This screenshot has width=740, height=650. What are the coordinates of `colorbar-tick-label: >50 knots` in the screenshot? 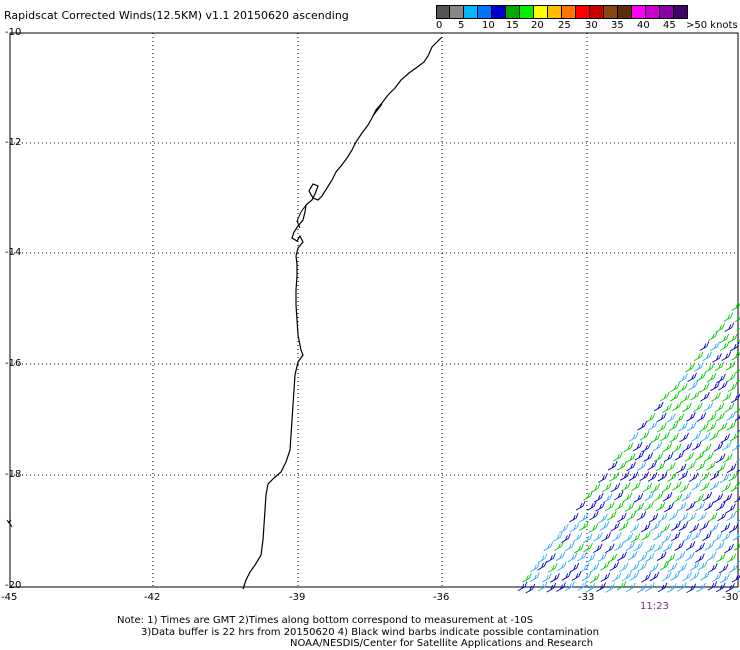 It's located at (712, 25).